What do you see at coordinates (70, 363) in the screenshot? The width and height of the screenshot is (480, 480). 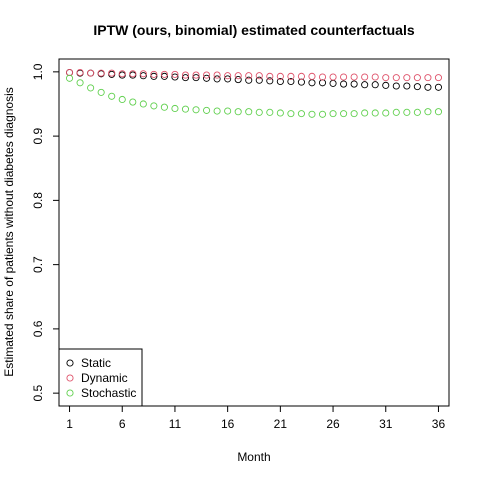 I see `legend-marker-static` at bounding box center [70, 363].